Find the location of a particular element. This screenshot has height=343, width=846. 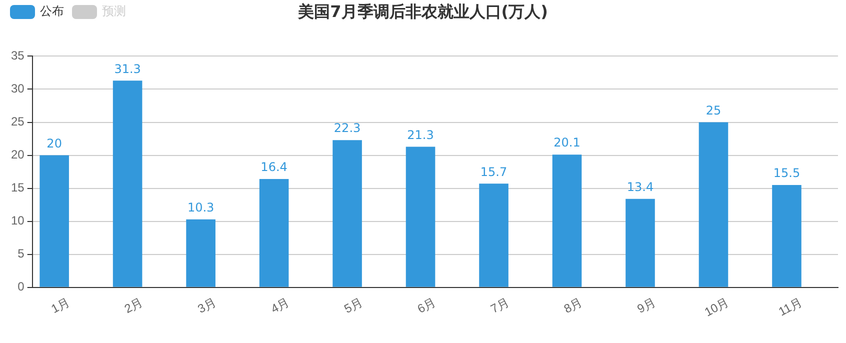

data-label: 16.4 is located at coordinates (274, 167).